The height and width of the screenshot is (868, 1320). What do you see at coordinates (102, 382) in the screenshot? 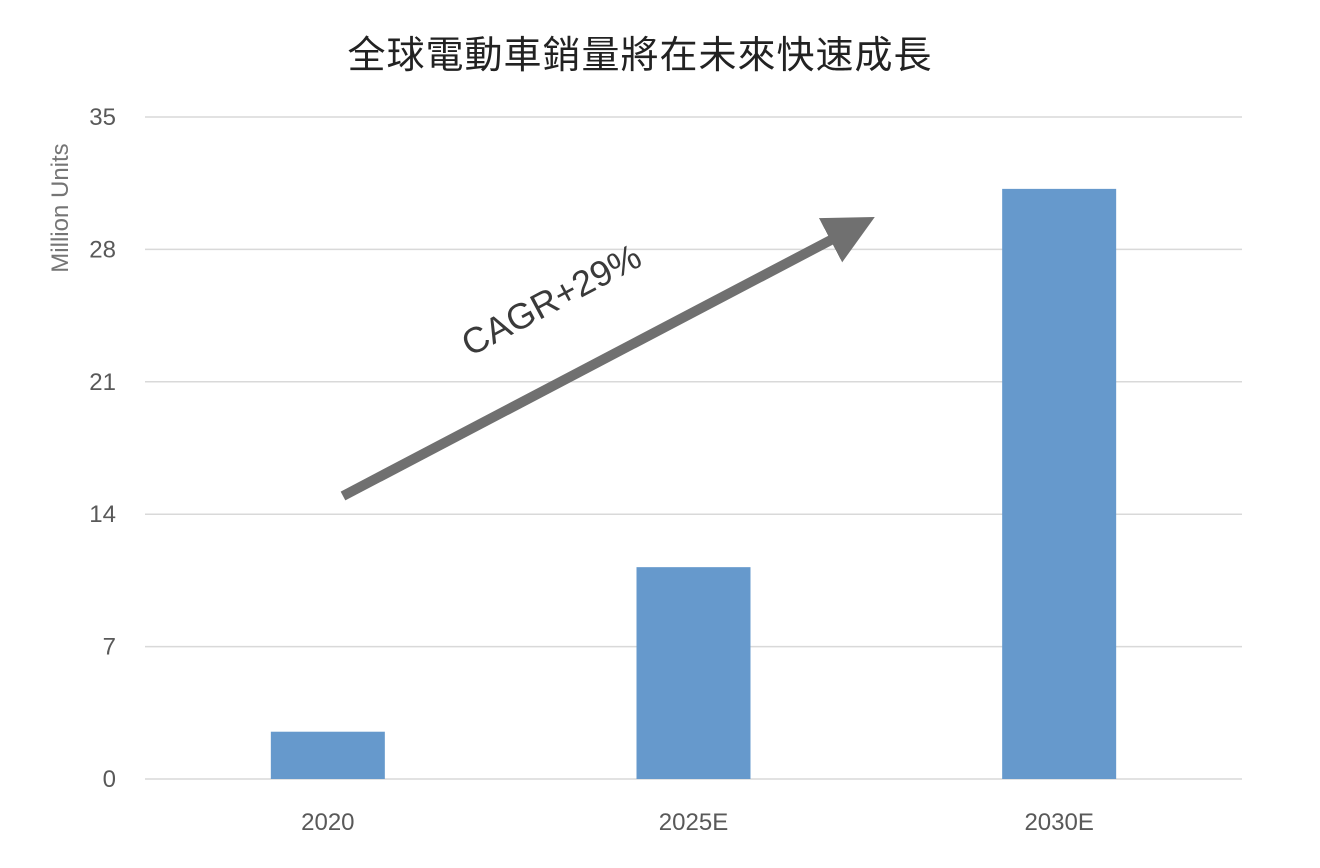
I see `y-tick-label: 21` at bounding box center [102, 382].